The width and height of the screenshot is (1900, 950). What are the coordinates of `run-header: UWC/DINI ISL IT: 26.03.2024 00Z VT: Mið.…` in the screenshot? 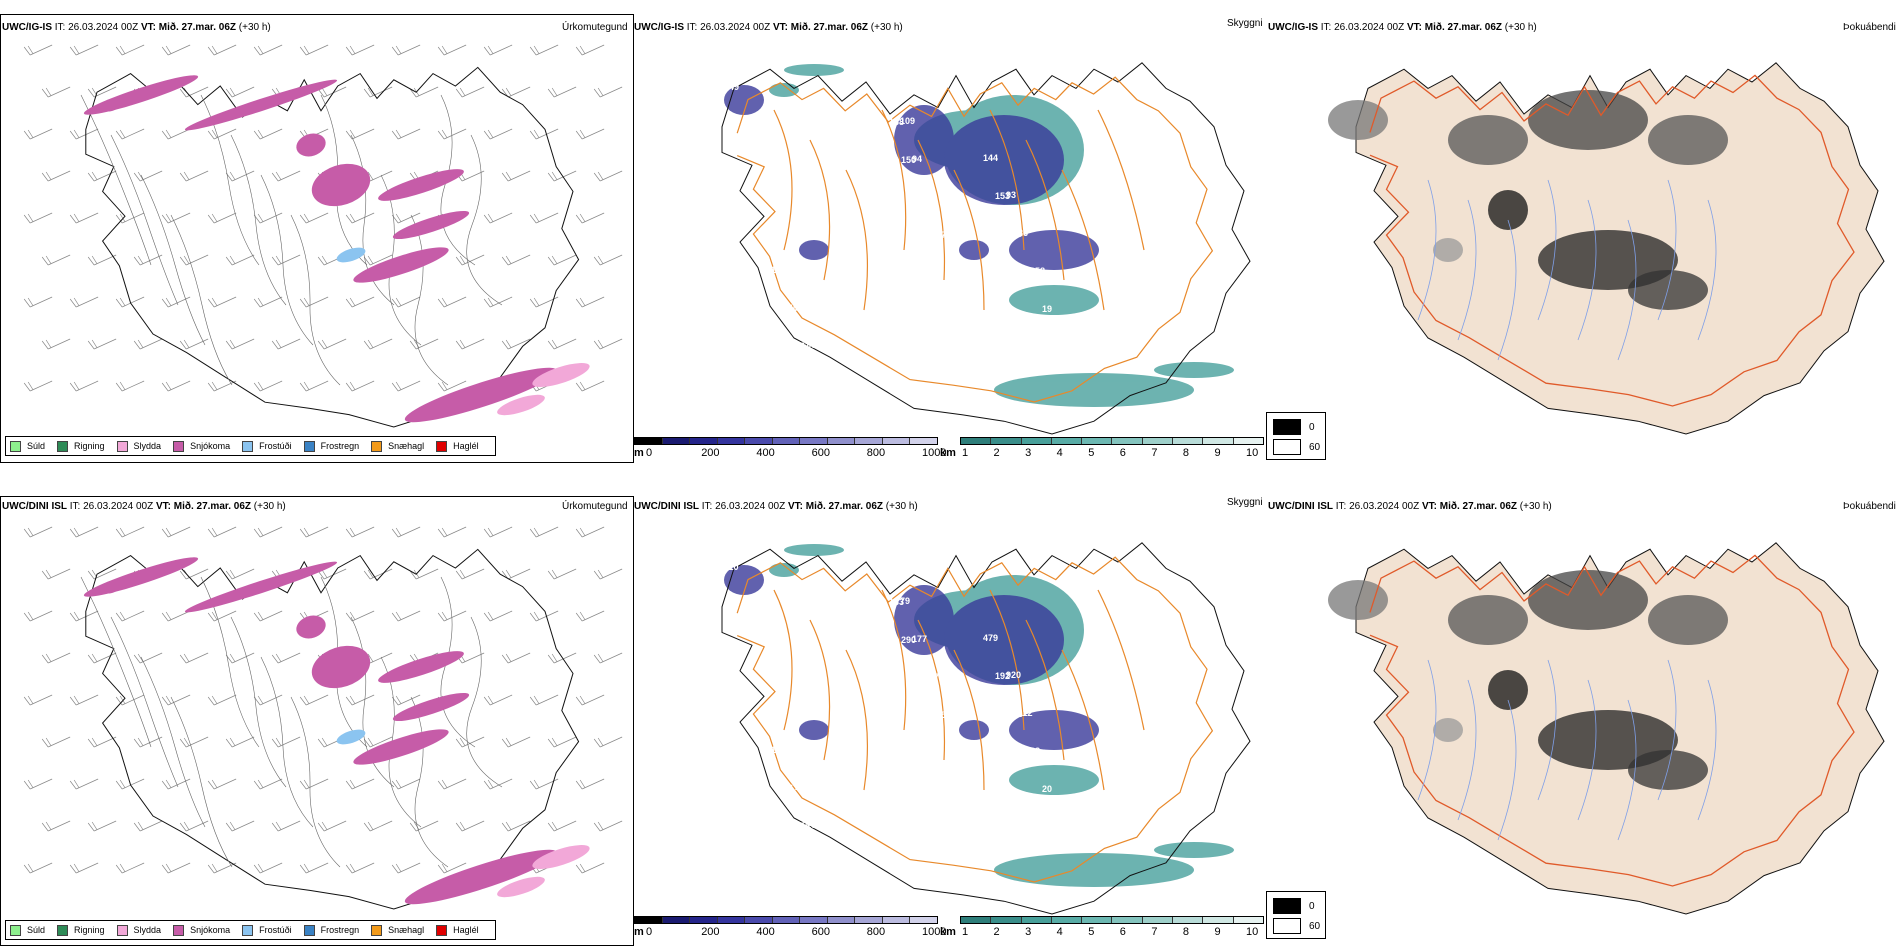 It's located at (1410, 506).